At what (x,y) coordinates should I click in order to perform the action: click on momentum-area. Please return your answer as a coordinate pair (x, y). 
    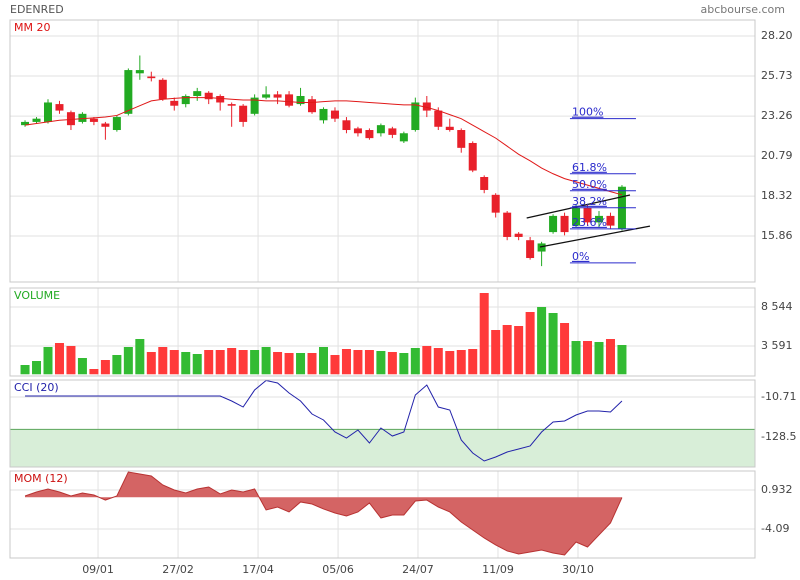
    Looking at the image, I should click on (323, 513).